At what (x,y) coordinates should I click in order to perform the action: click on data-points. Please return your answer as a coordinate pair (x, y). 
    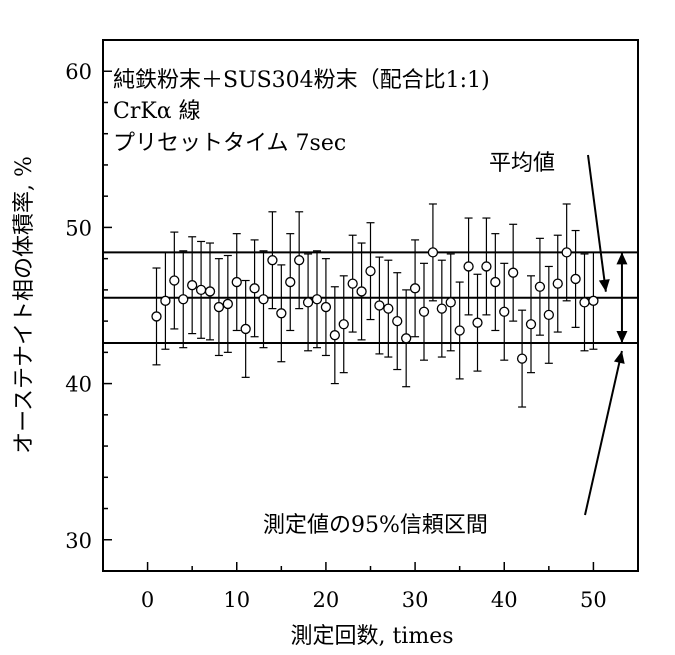
    Looking at the image, I should click on (375, 305).